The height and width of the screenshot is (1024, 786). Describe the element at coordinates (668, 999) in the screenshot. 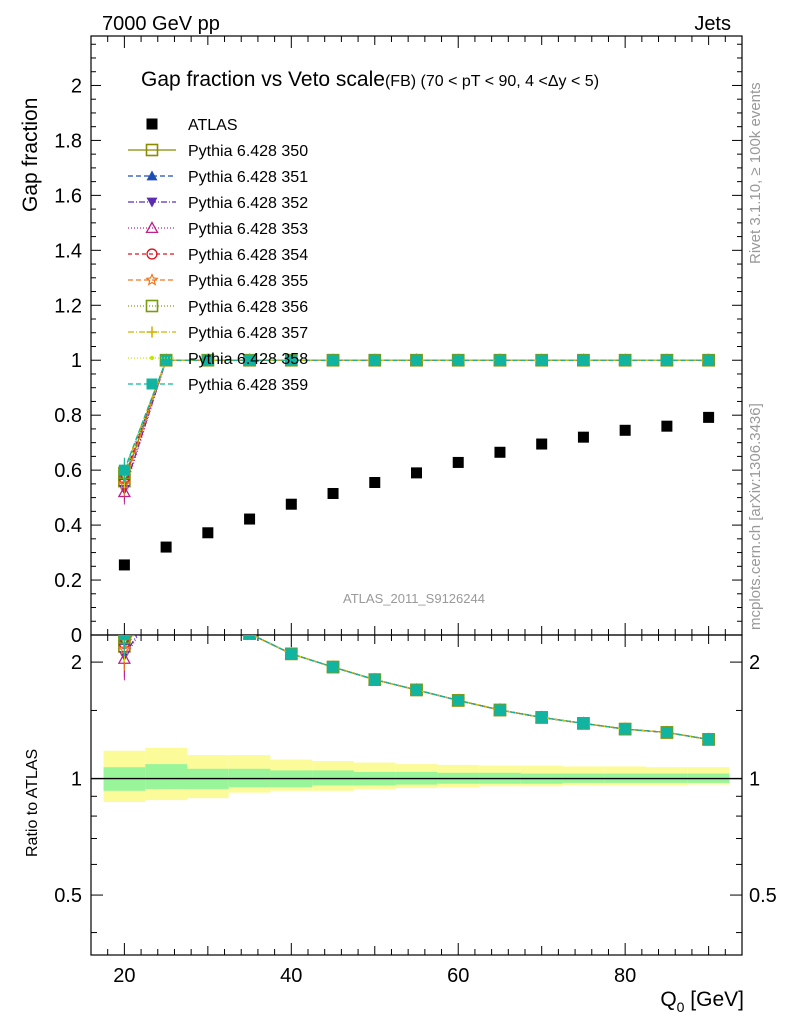

I see `x-axis-label-main: Q` at that location.